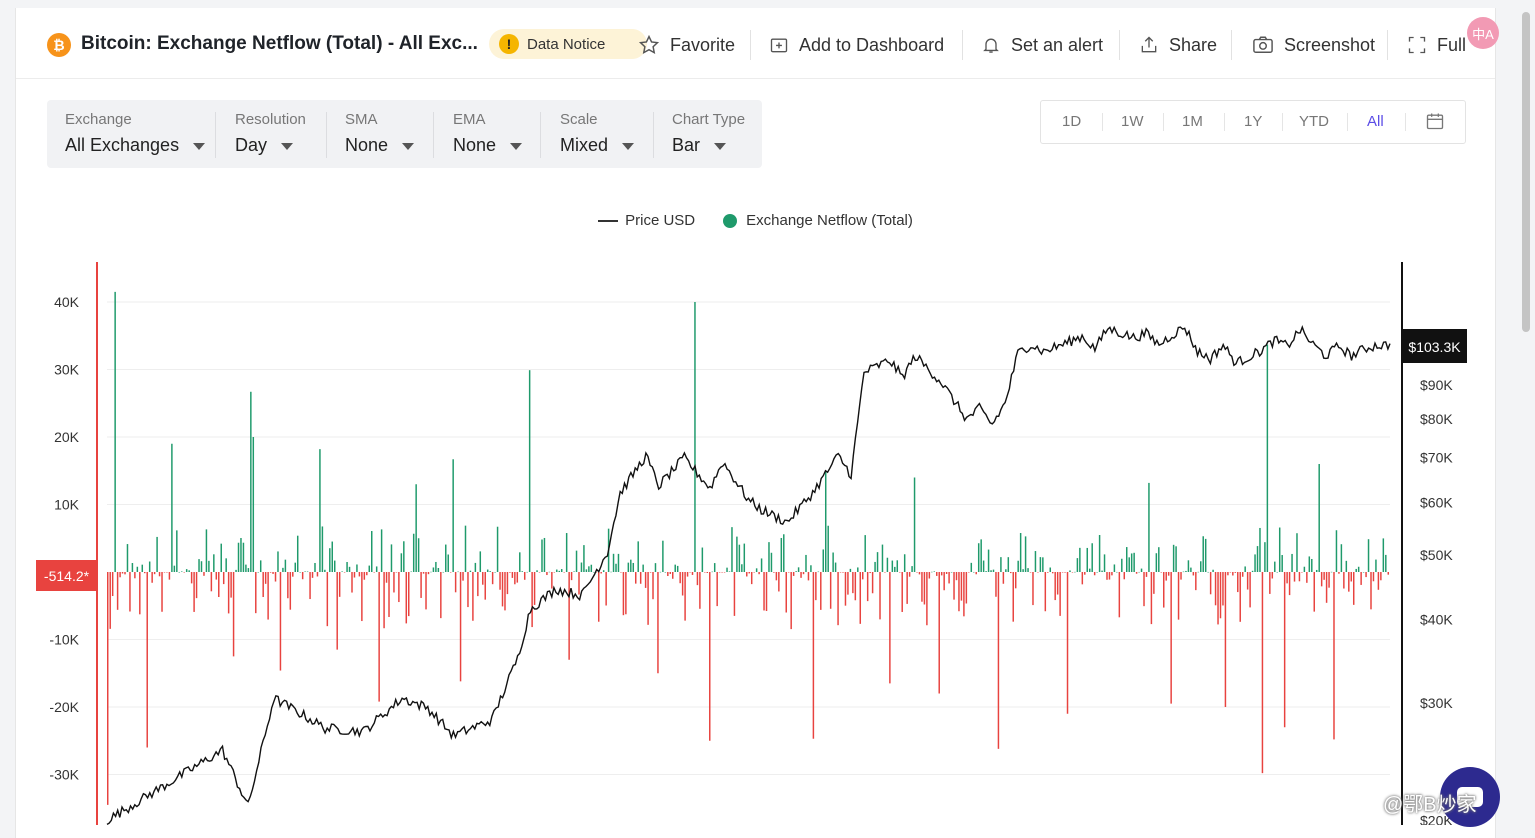 The image size is (1535, 838). Describe the element at coordinates (1313, 45) in the screenshot. I see `screenshot-button: Screenshot` at that location.